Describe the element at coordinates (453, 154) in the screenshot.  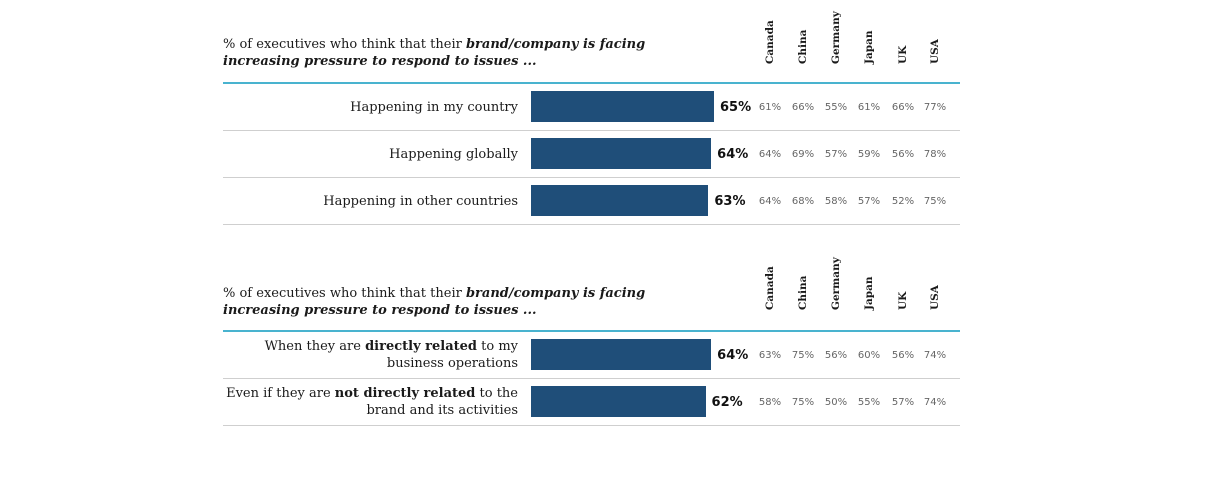
I see `row-label-text: Happening globally` at that location.